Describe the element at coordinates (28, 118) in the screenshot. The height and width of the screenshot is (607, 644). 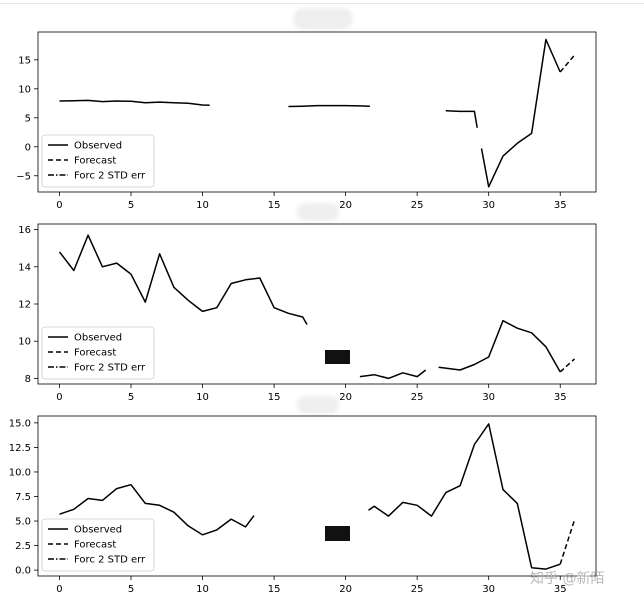
I see `y-tick-label: 5` at that location.